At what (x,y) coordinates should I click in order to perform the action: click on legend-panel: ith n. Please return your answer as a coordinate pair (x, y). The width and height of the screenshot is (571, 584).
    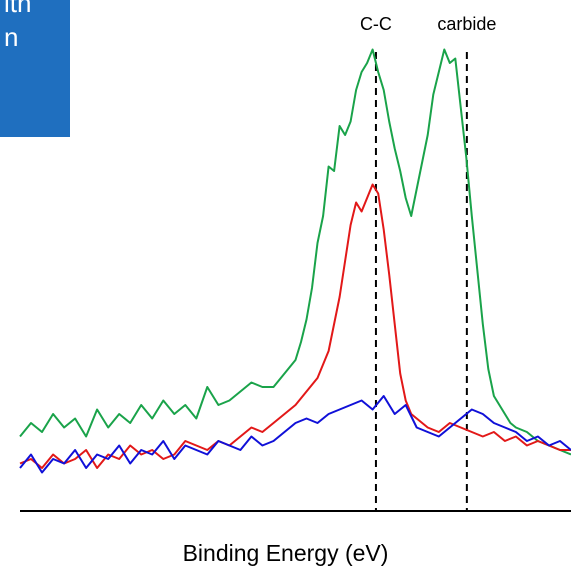
    Looking at the image, I should click on (35, 68).